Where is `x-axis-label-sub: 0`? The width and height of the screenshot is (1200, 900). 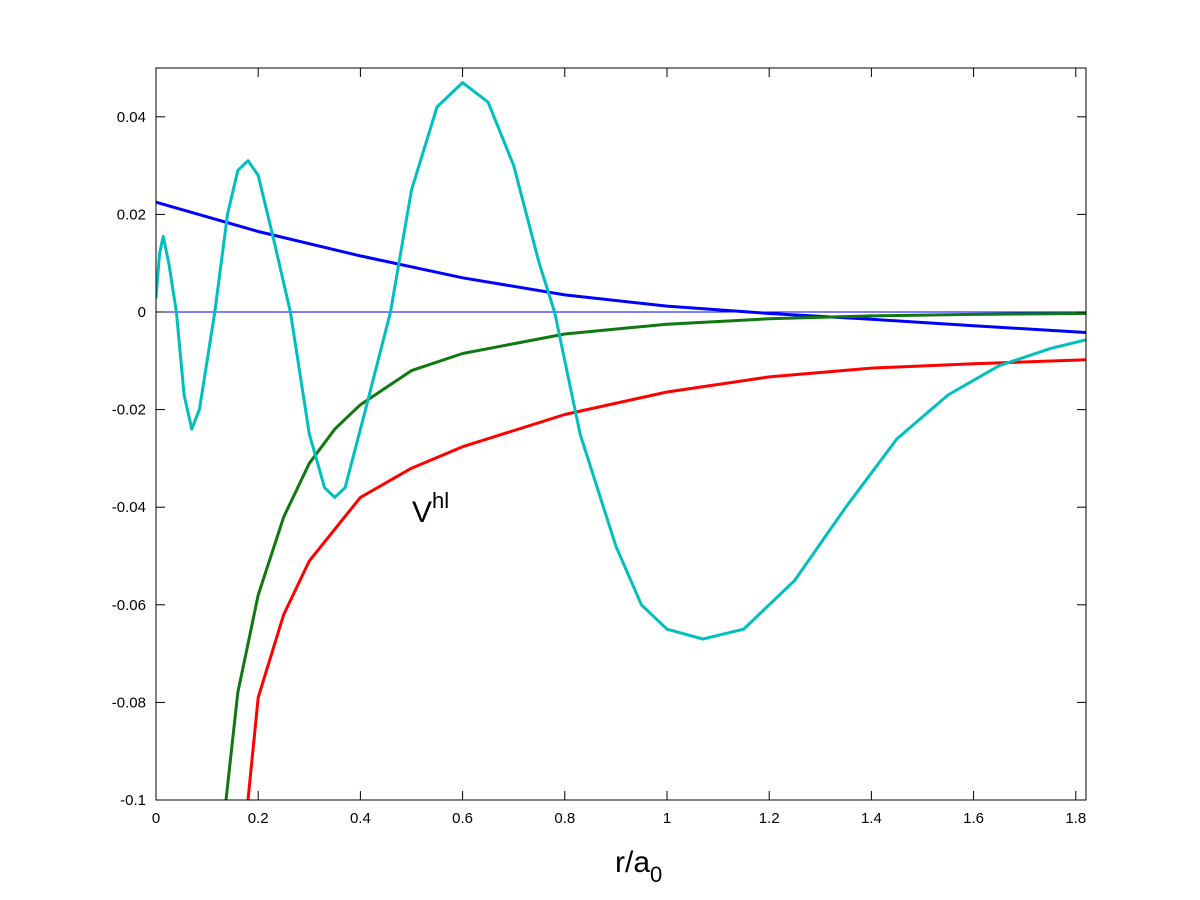
x-axis-label-sub: 0 is located at coordinates (656, 874).